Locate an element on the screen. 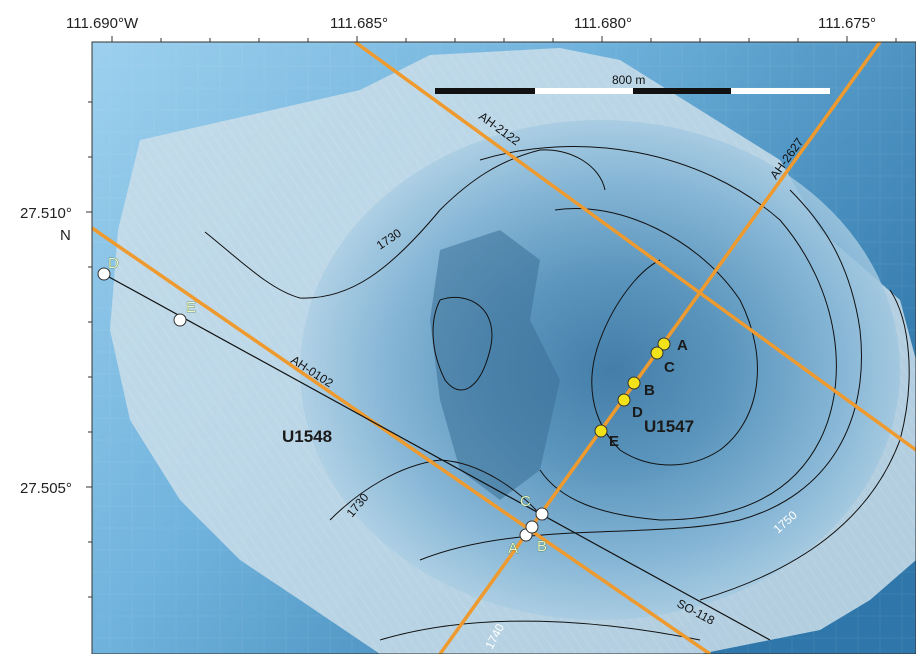 Image resolution: width=916 pixels, height=654 pixels. scale-label: 800 m is located at coordinates (628, 80).